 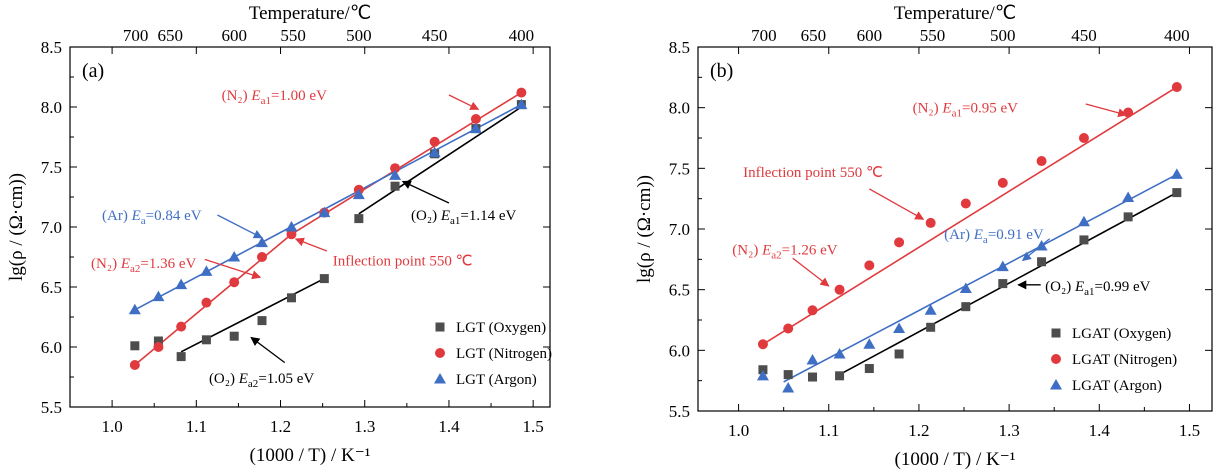 I want to click on annotation-text: (Ar) Ea=0.91 eV, so click(x=994, y=236).